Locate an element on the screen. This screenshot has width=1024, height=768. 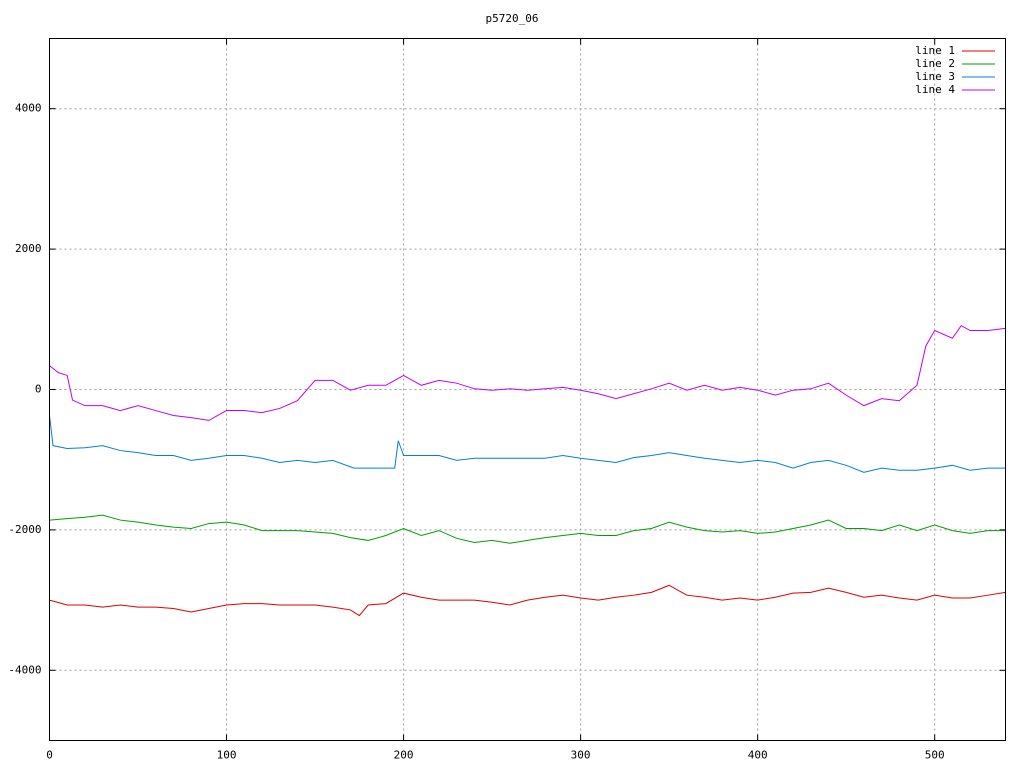
x-tick-label: 0 is located at coordinates (49, 755).